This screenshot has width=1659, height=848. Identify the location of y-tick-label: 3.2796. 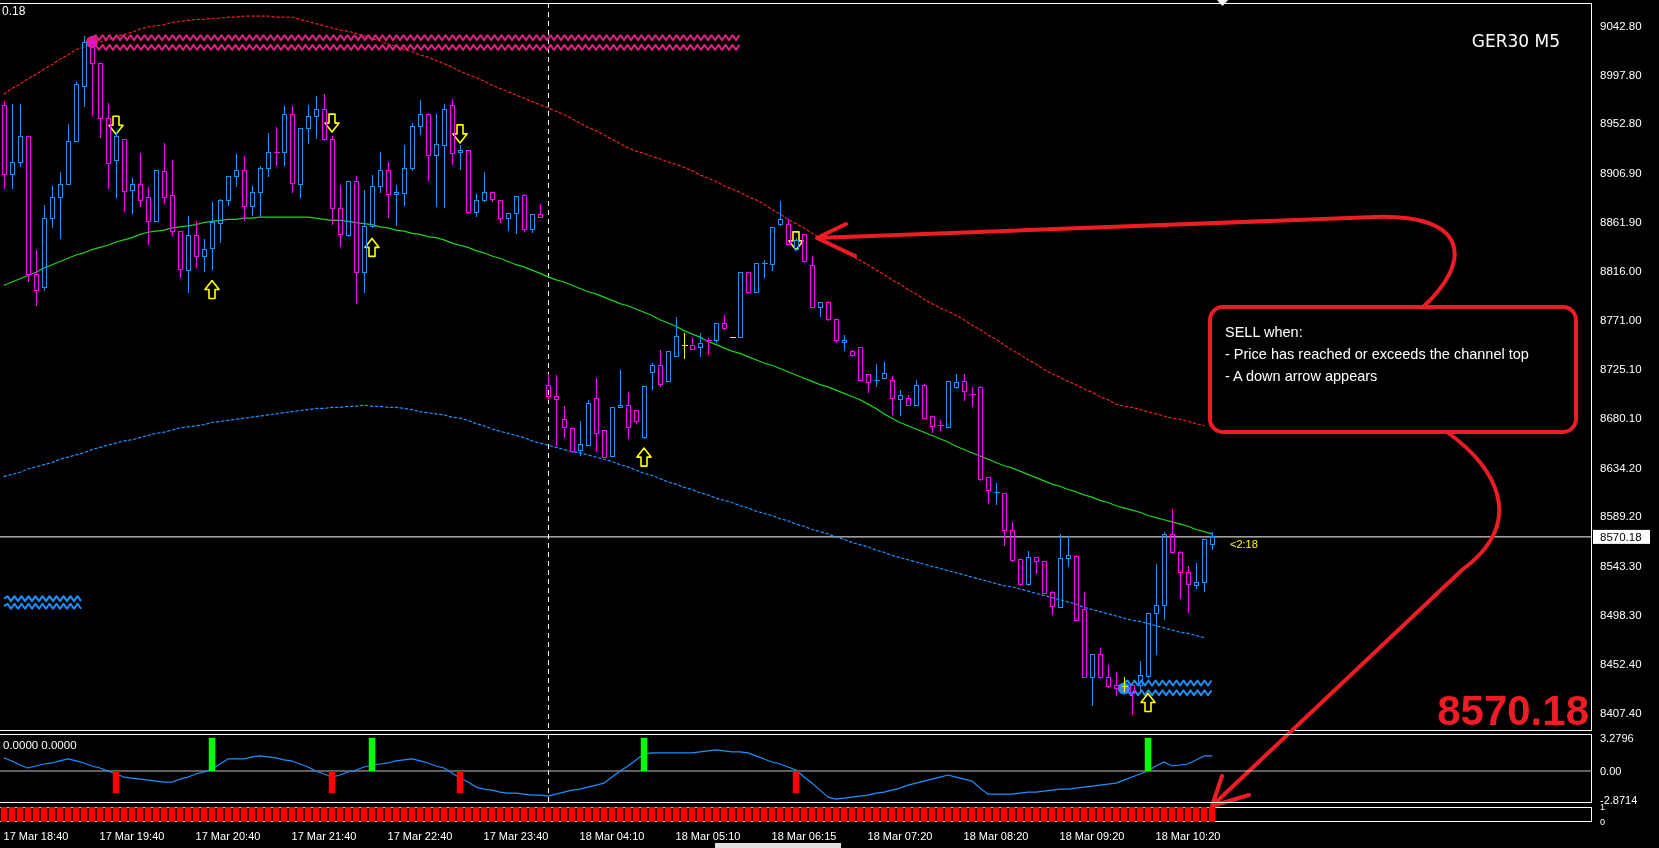
(1617, 737).